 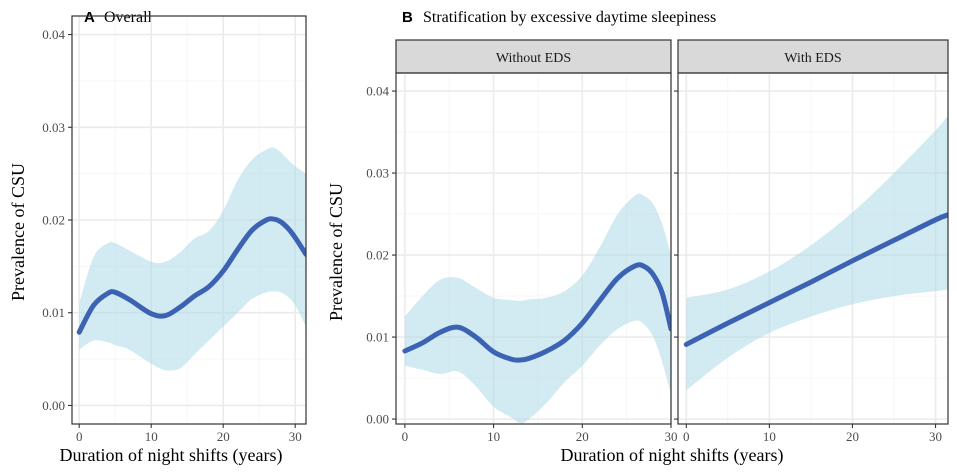 What do you see at coordinates (18, 232) in the screenshot?
I see `panel-a-y-axis-label: Prevalence of CSU` at bounding box center [18, 232].